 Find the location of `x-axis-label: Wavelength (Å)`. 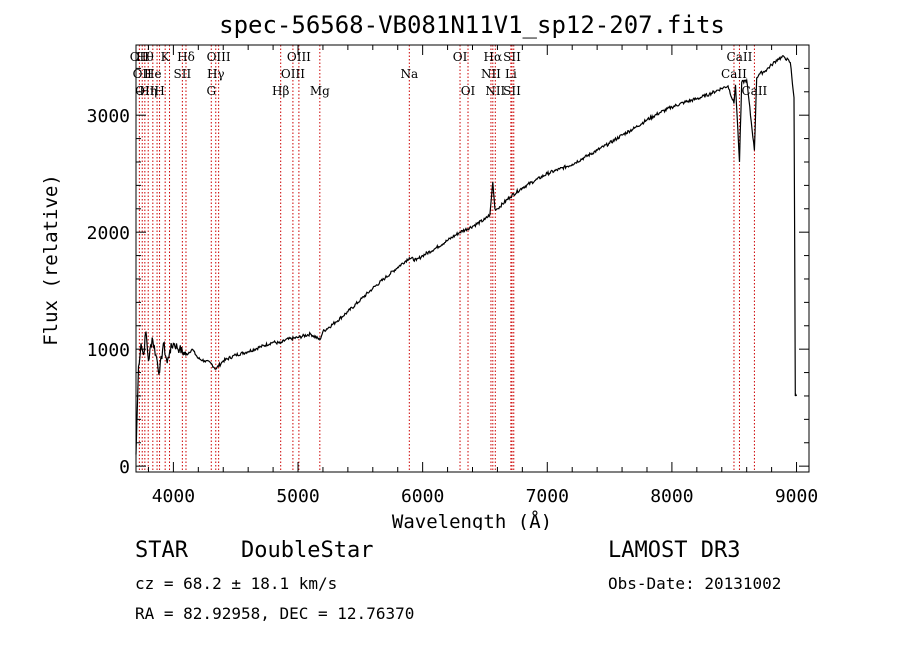

x-axis-label: Wavelength (Å) is located at coordinates (472, 520).